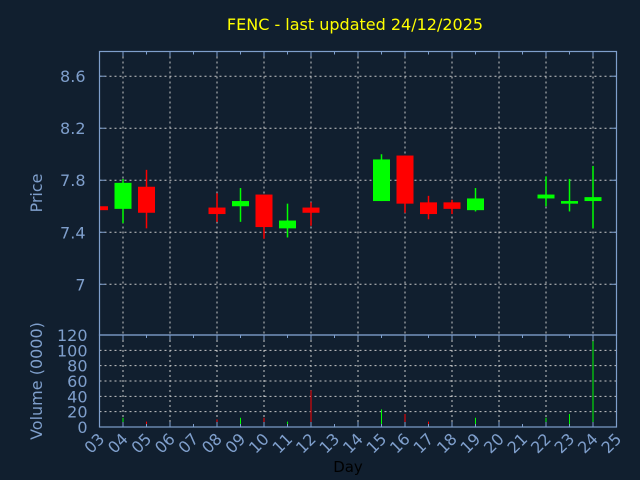  Describe the element at coordinates (36, 192) in the screenshot. I see `price-axis-label: Price` at that location.